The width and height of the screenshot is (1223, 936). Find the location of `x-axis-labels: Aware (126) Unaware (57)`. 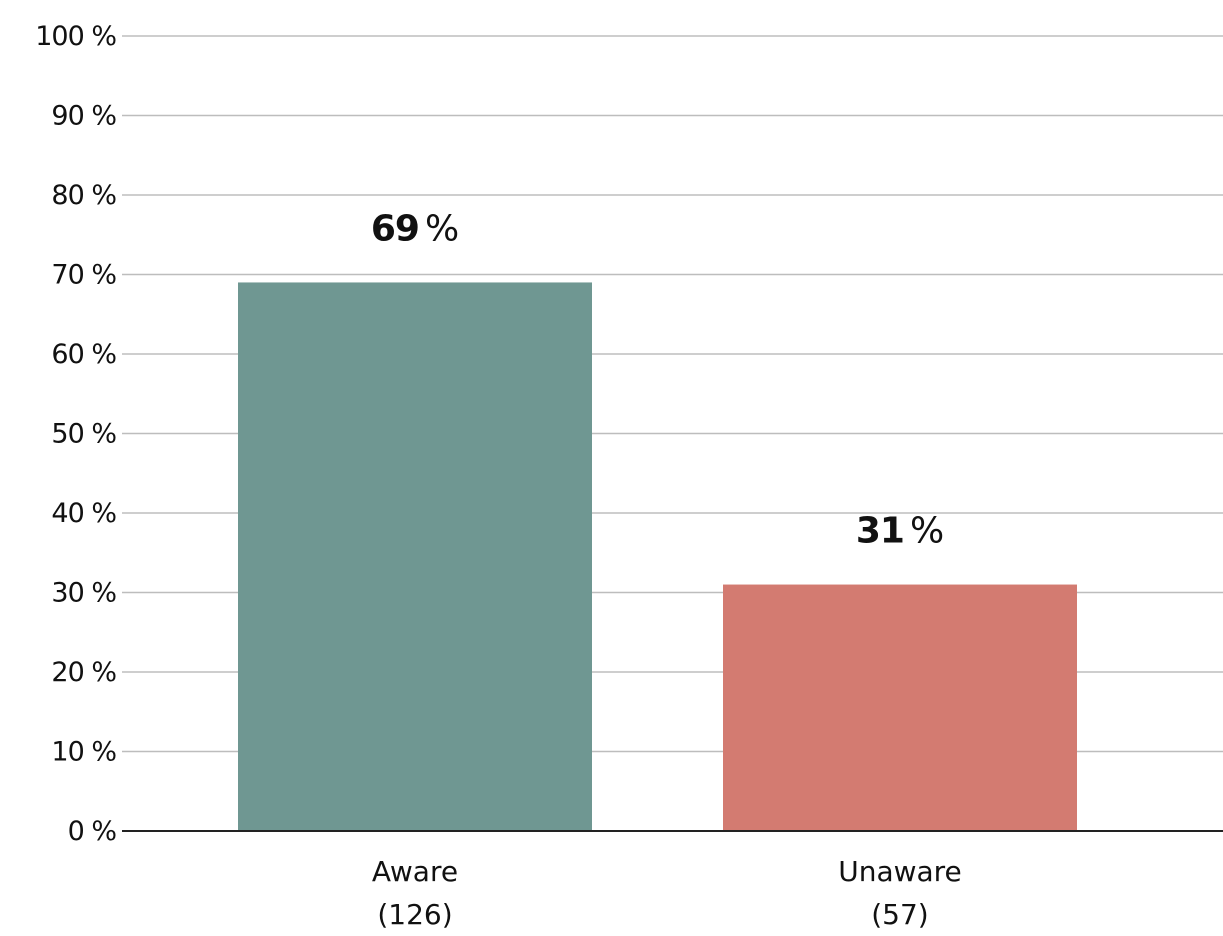

x-axis-labels: Aware (126) Unaware (57) is located at coordinates (667, 893).